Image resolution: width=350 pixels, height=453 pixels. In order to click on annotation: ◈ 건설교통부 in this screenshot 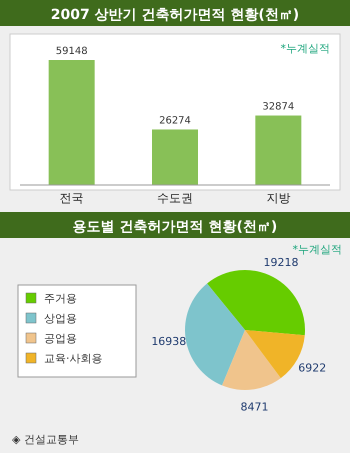, I will do `click(45, 439)`.